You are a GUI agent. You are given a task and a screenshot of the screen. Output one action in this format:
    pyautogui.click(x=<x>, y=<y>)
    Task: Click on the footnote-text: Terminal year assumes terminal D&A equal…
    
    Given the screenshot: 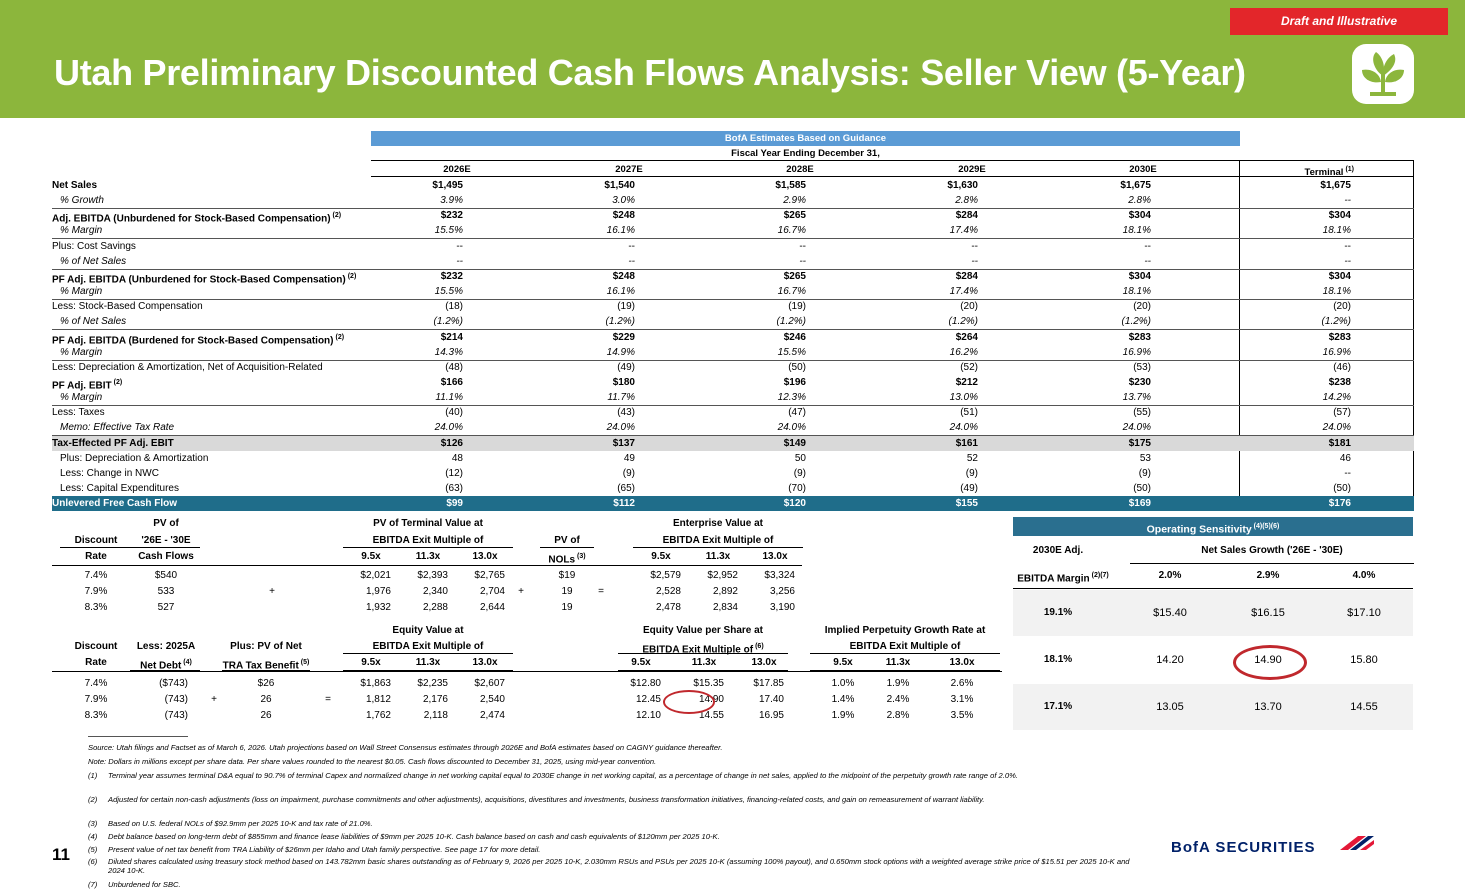 What is the action you would take?
    pyautogui.click(x=563, y=775)
    